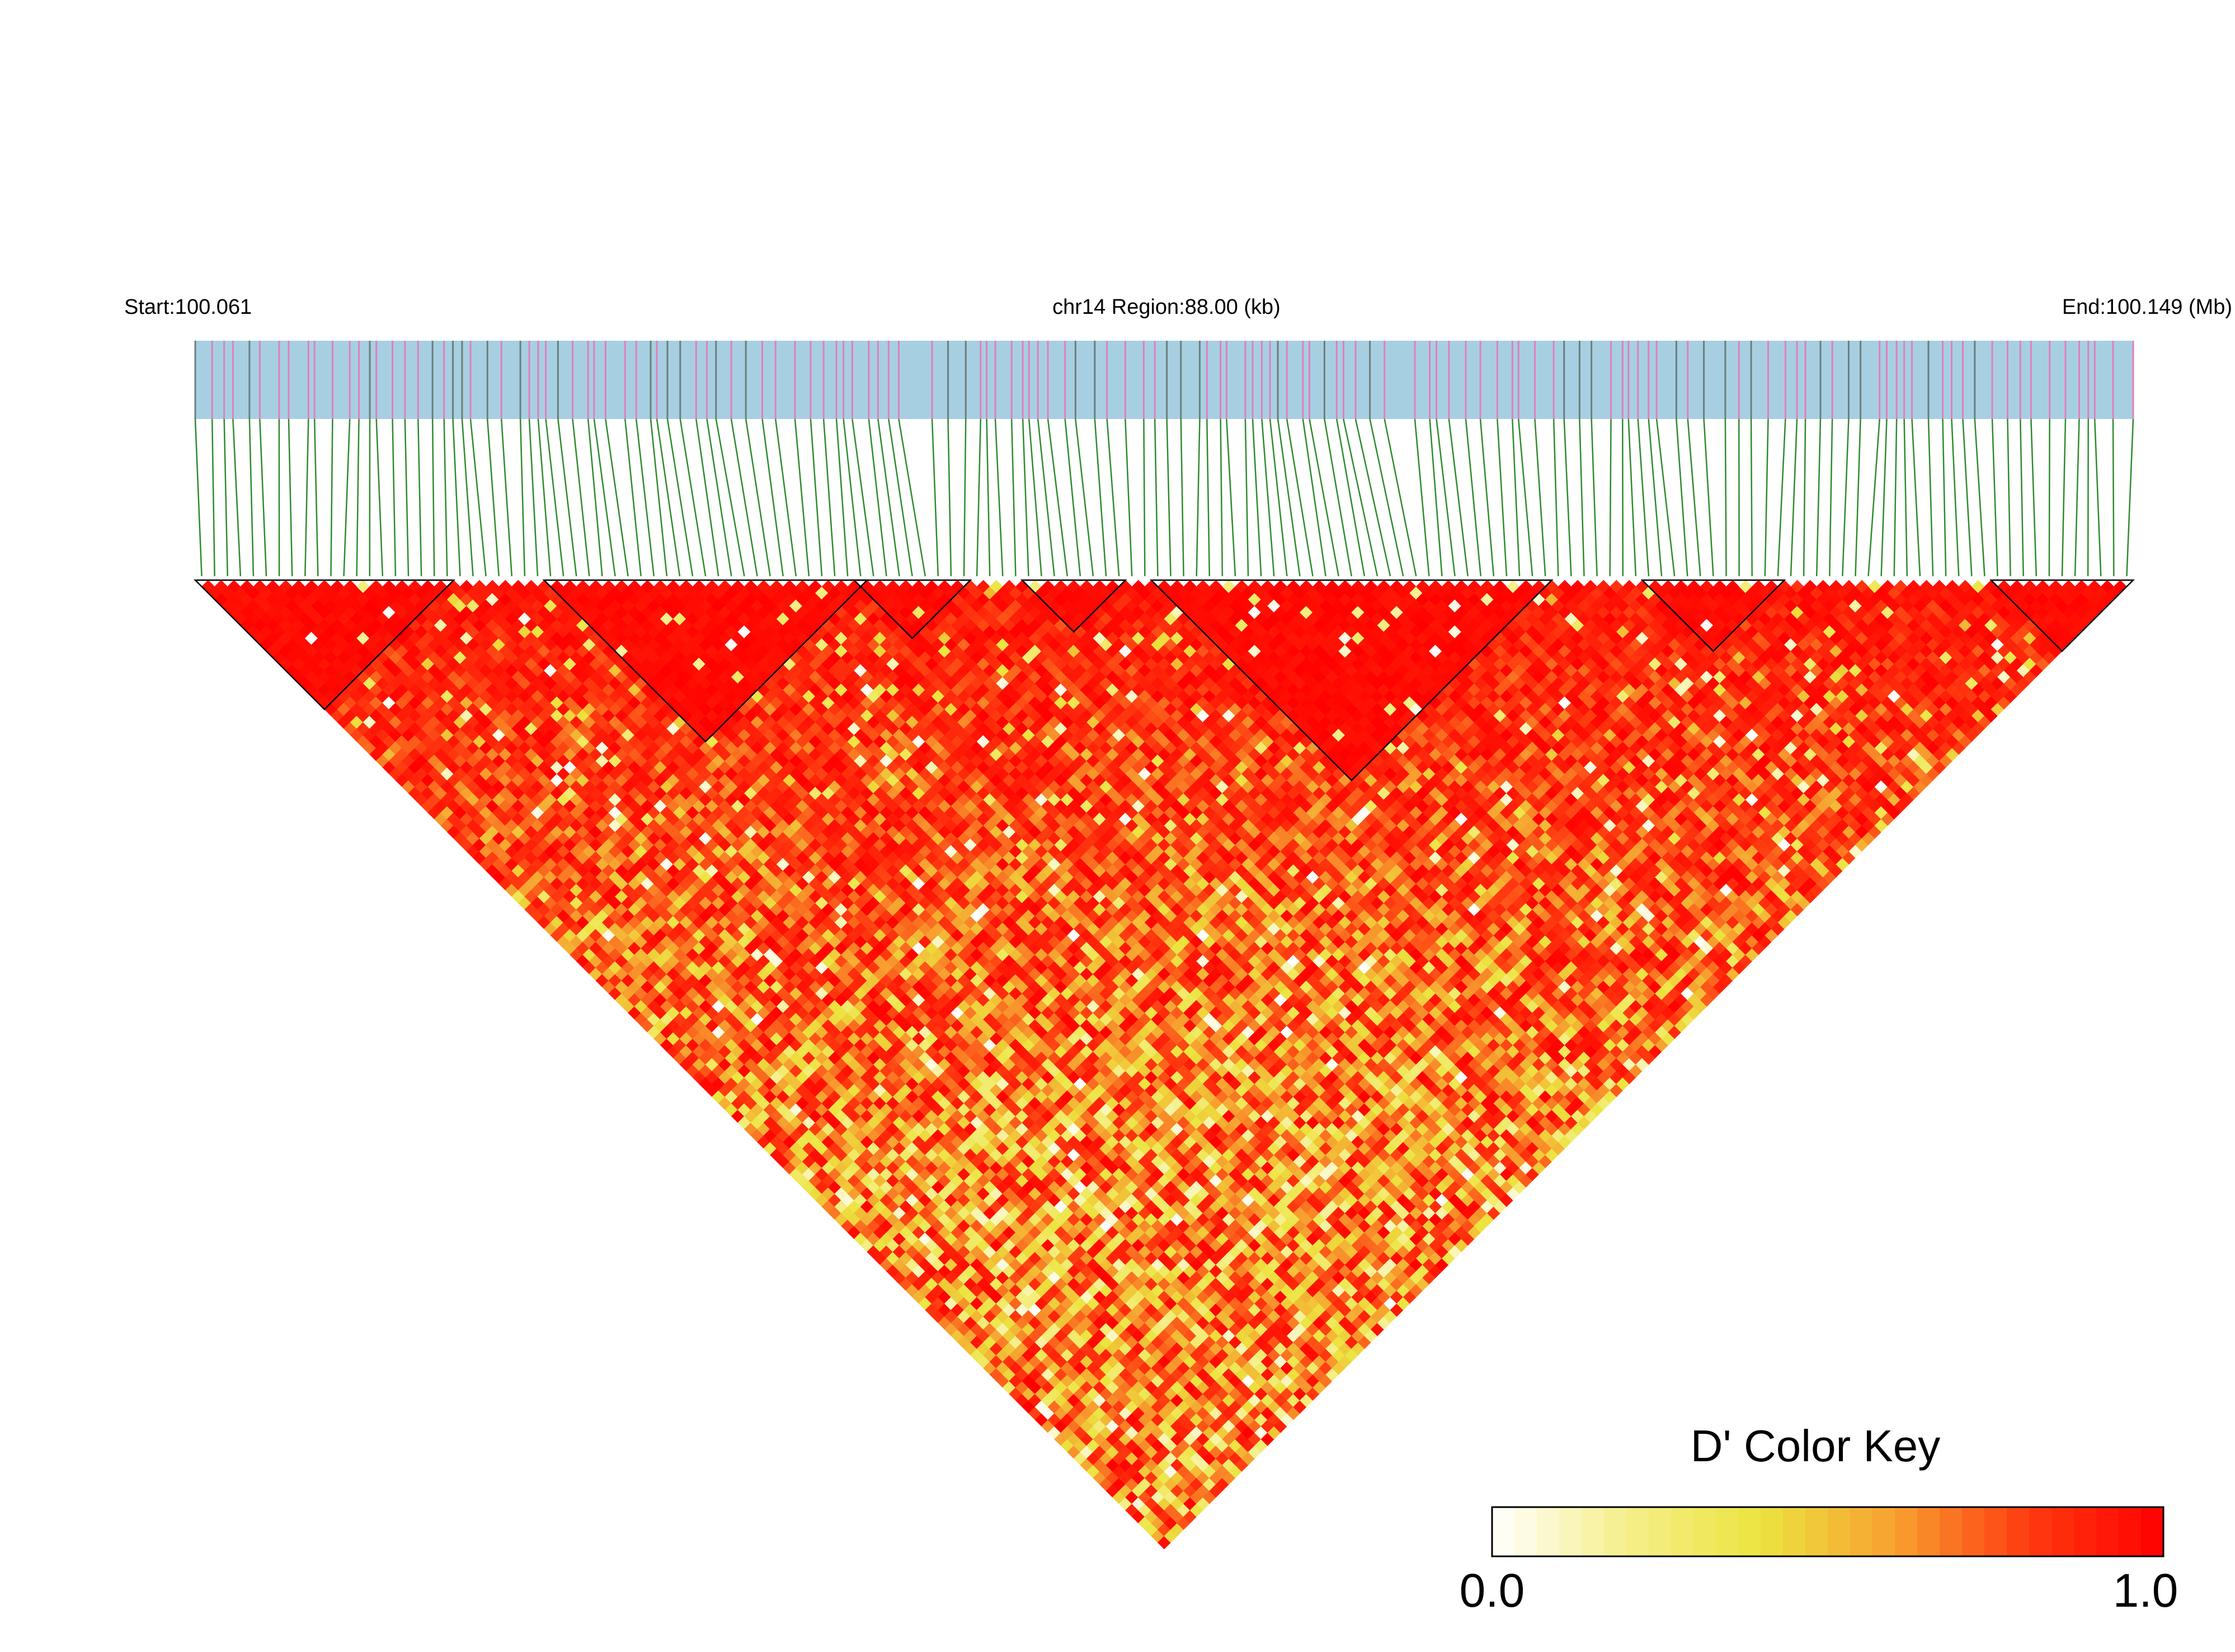  Describe the element at coordinates (1166, 307) in the screenshot. I see `region-label: chr14 Region:88.00 (kb)` at that location.